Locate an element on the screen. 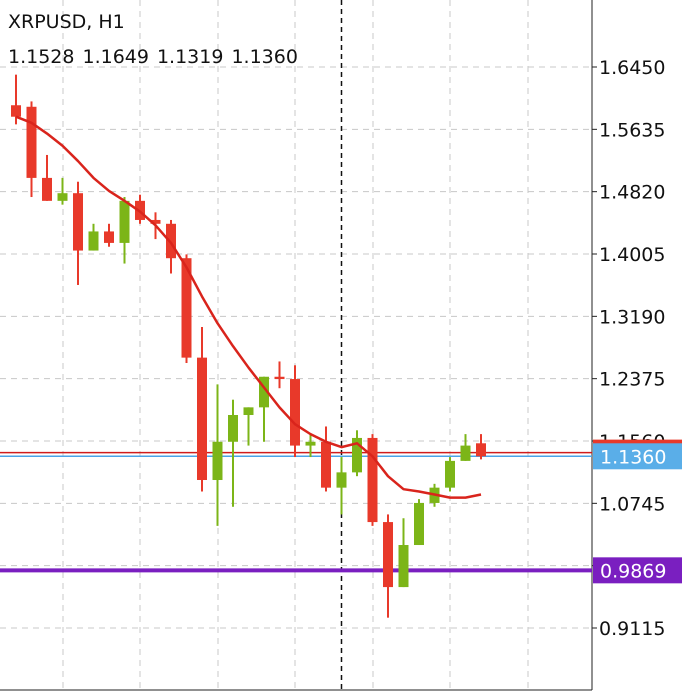  ask-price-label-bg is located at coordinates (637, 456).